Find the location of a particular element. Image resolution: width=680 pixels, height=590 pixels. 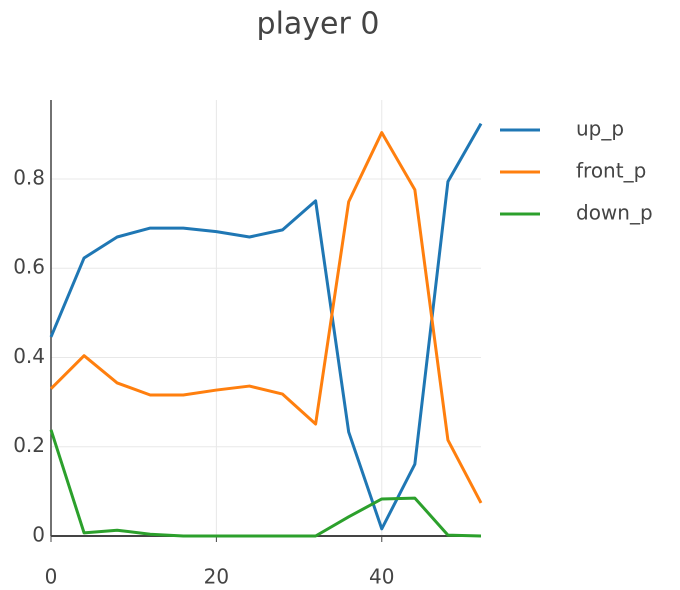

x-tick-label: 20 is located at coordinates (216, 577).